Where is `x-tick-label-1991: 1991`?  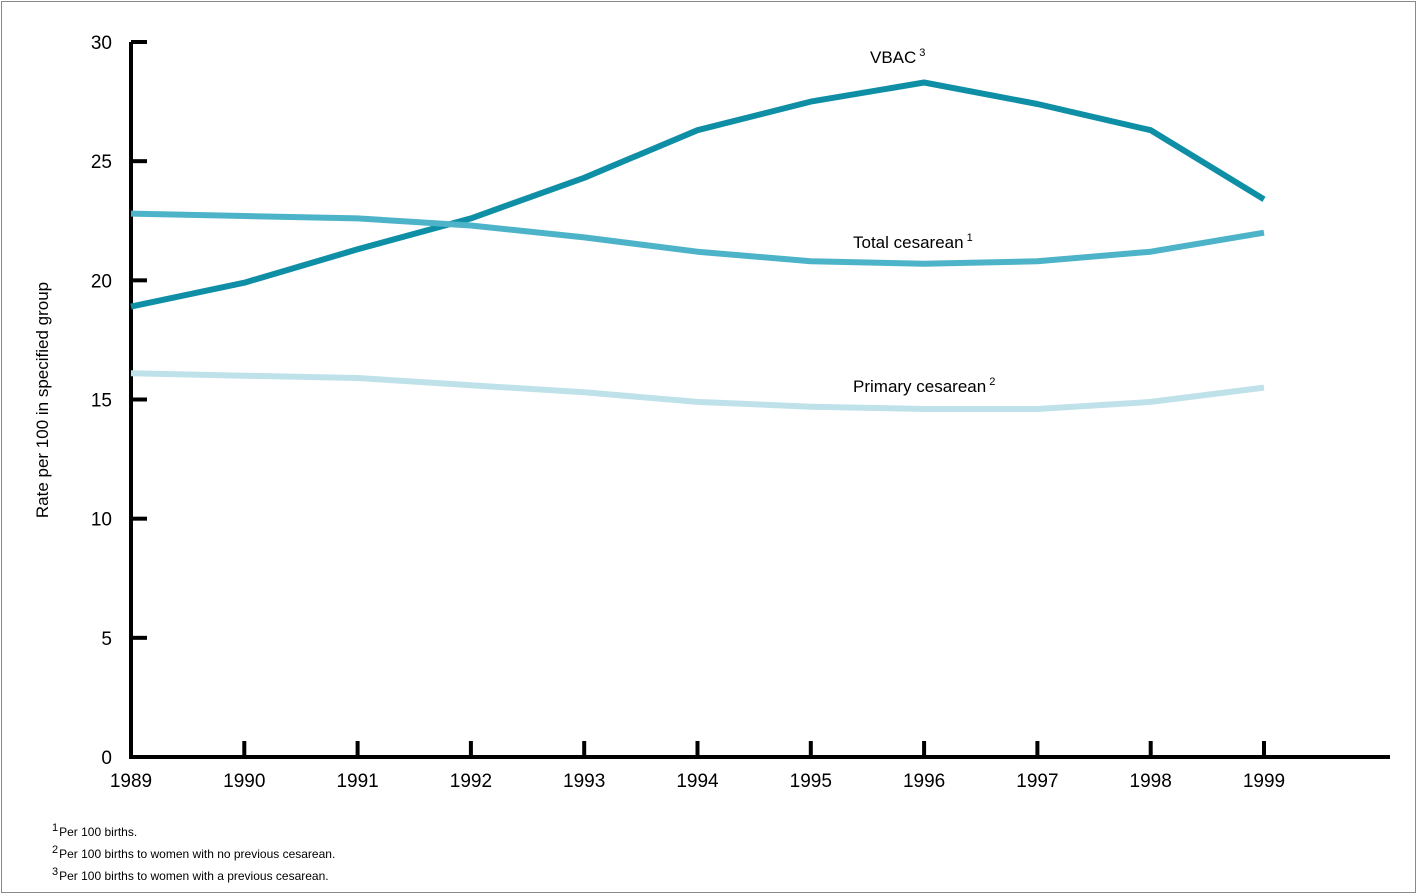 x-tick-label-1991: 1991 is located at coordinates (357, 781).